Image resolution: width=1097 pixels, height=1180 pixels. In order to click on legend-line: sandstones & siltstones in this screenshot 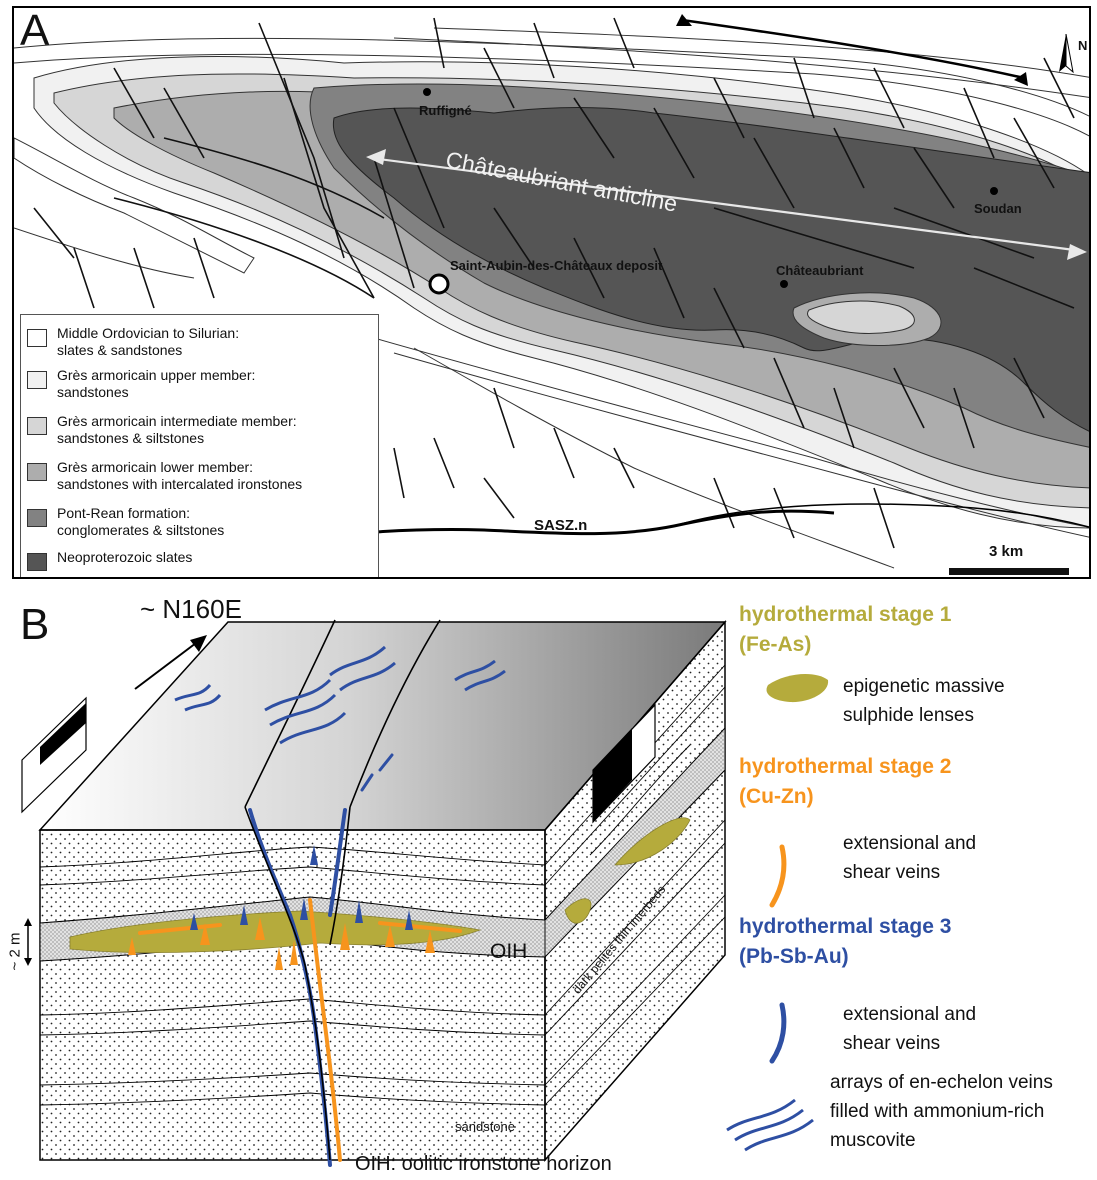, I will do `click(131, 438)`.